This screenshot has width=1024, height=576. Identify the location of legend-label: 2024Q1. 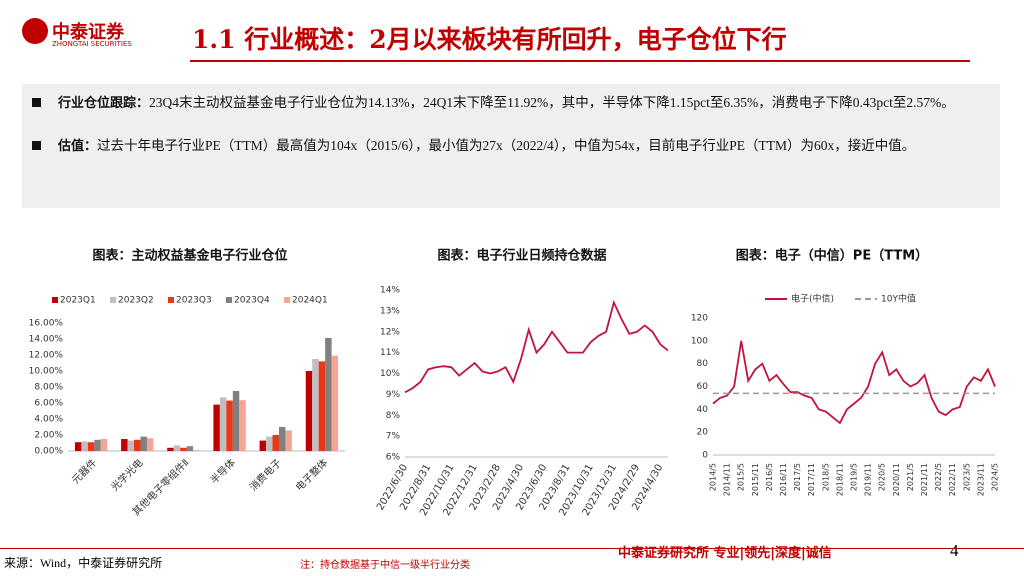
(310, 301).